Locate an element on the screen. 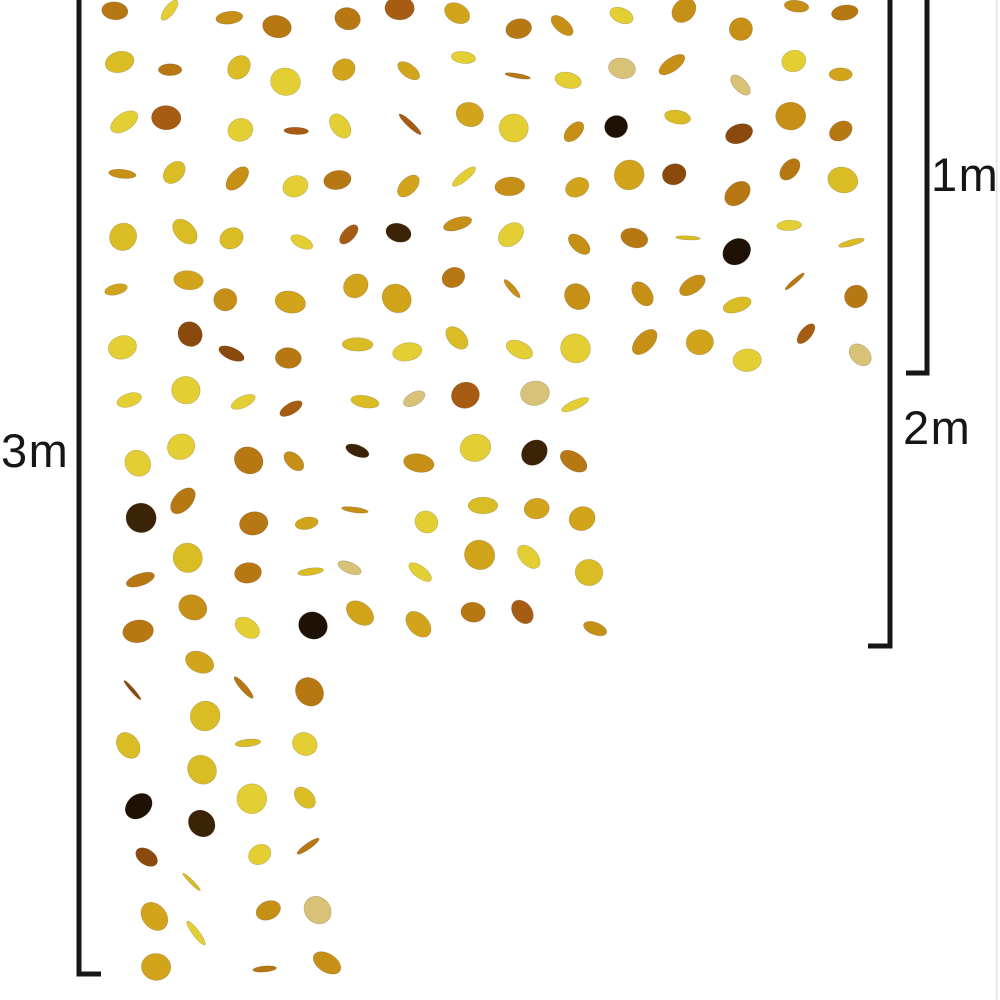 This screenshot has width=1000, height=1000. measurement-label-3m: 3m is located at coordinates (35, 450).